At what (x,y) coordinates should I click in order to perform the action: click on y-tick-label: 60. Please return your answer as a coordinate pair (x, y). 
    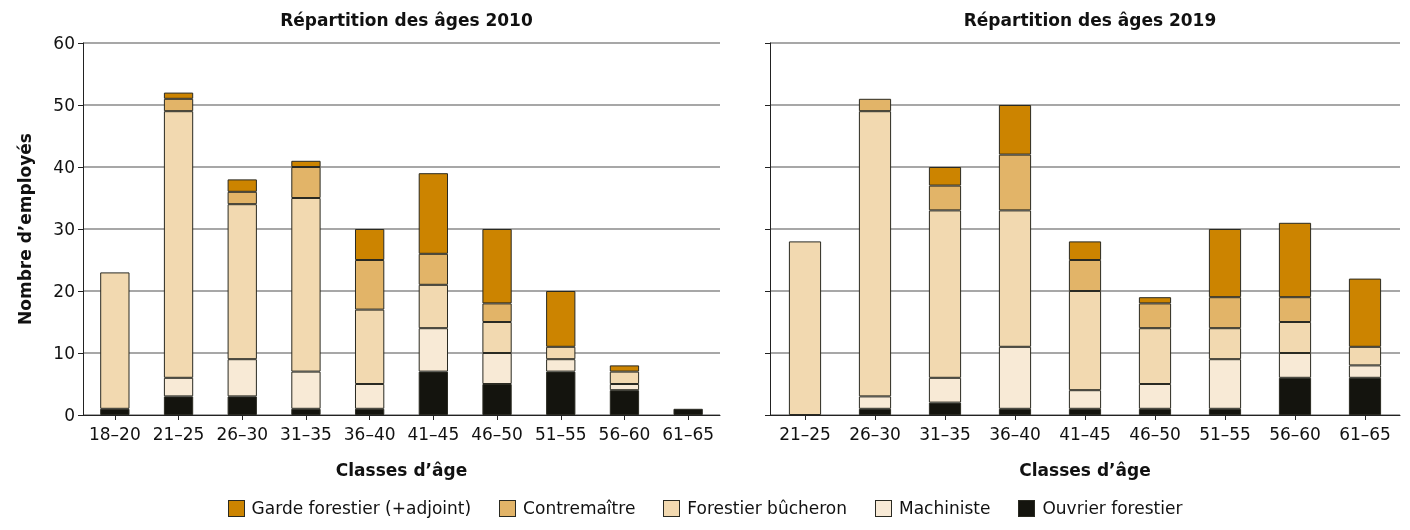
    Looking at the image, I should click on (64, 43).